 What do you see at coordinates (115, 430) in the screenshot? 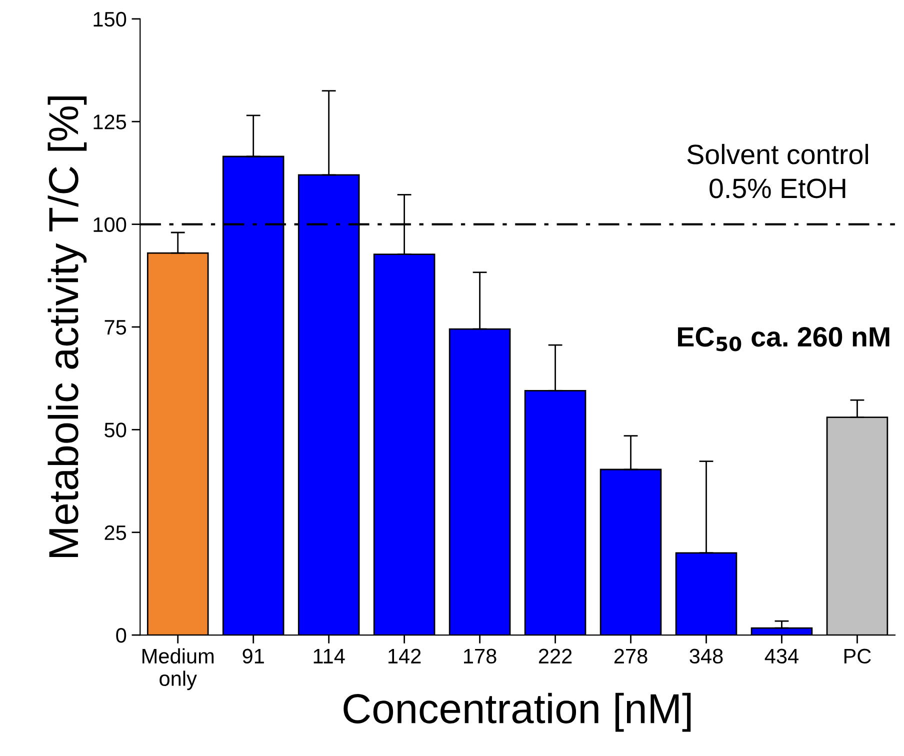
I see `y-tick-label: 50` at bounding box center [115, 430].